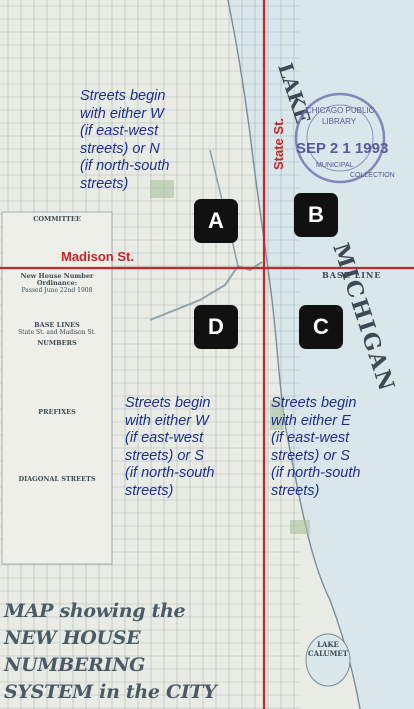 This screenshot has width=414, height=709. I want to click on legend-diagonal-heading: DIAGONAL STREETS, so click(57, 479).